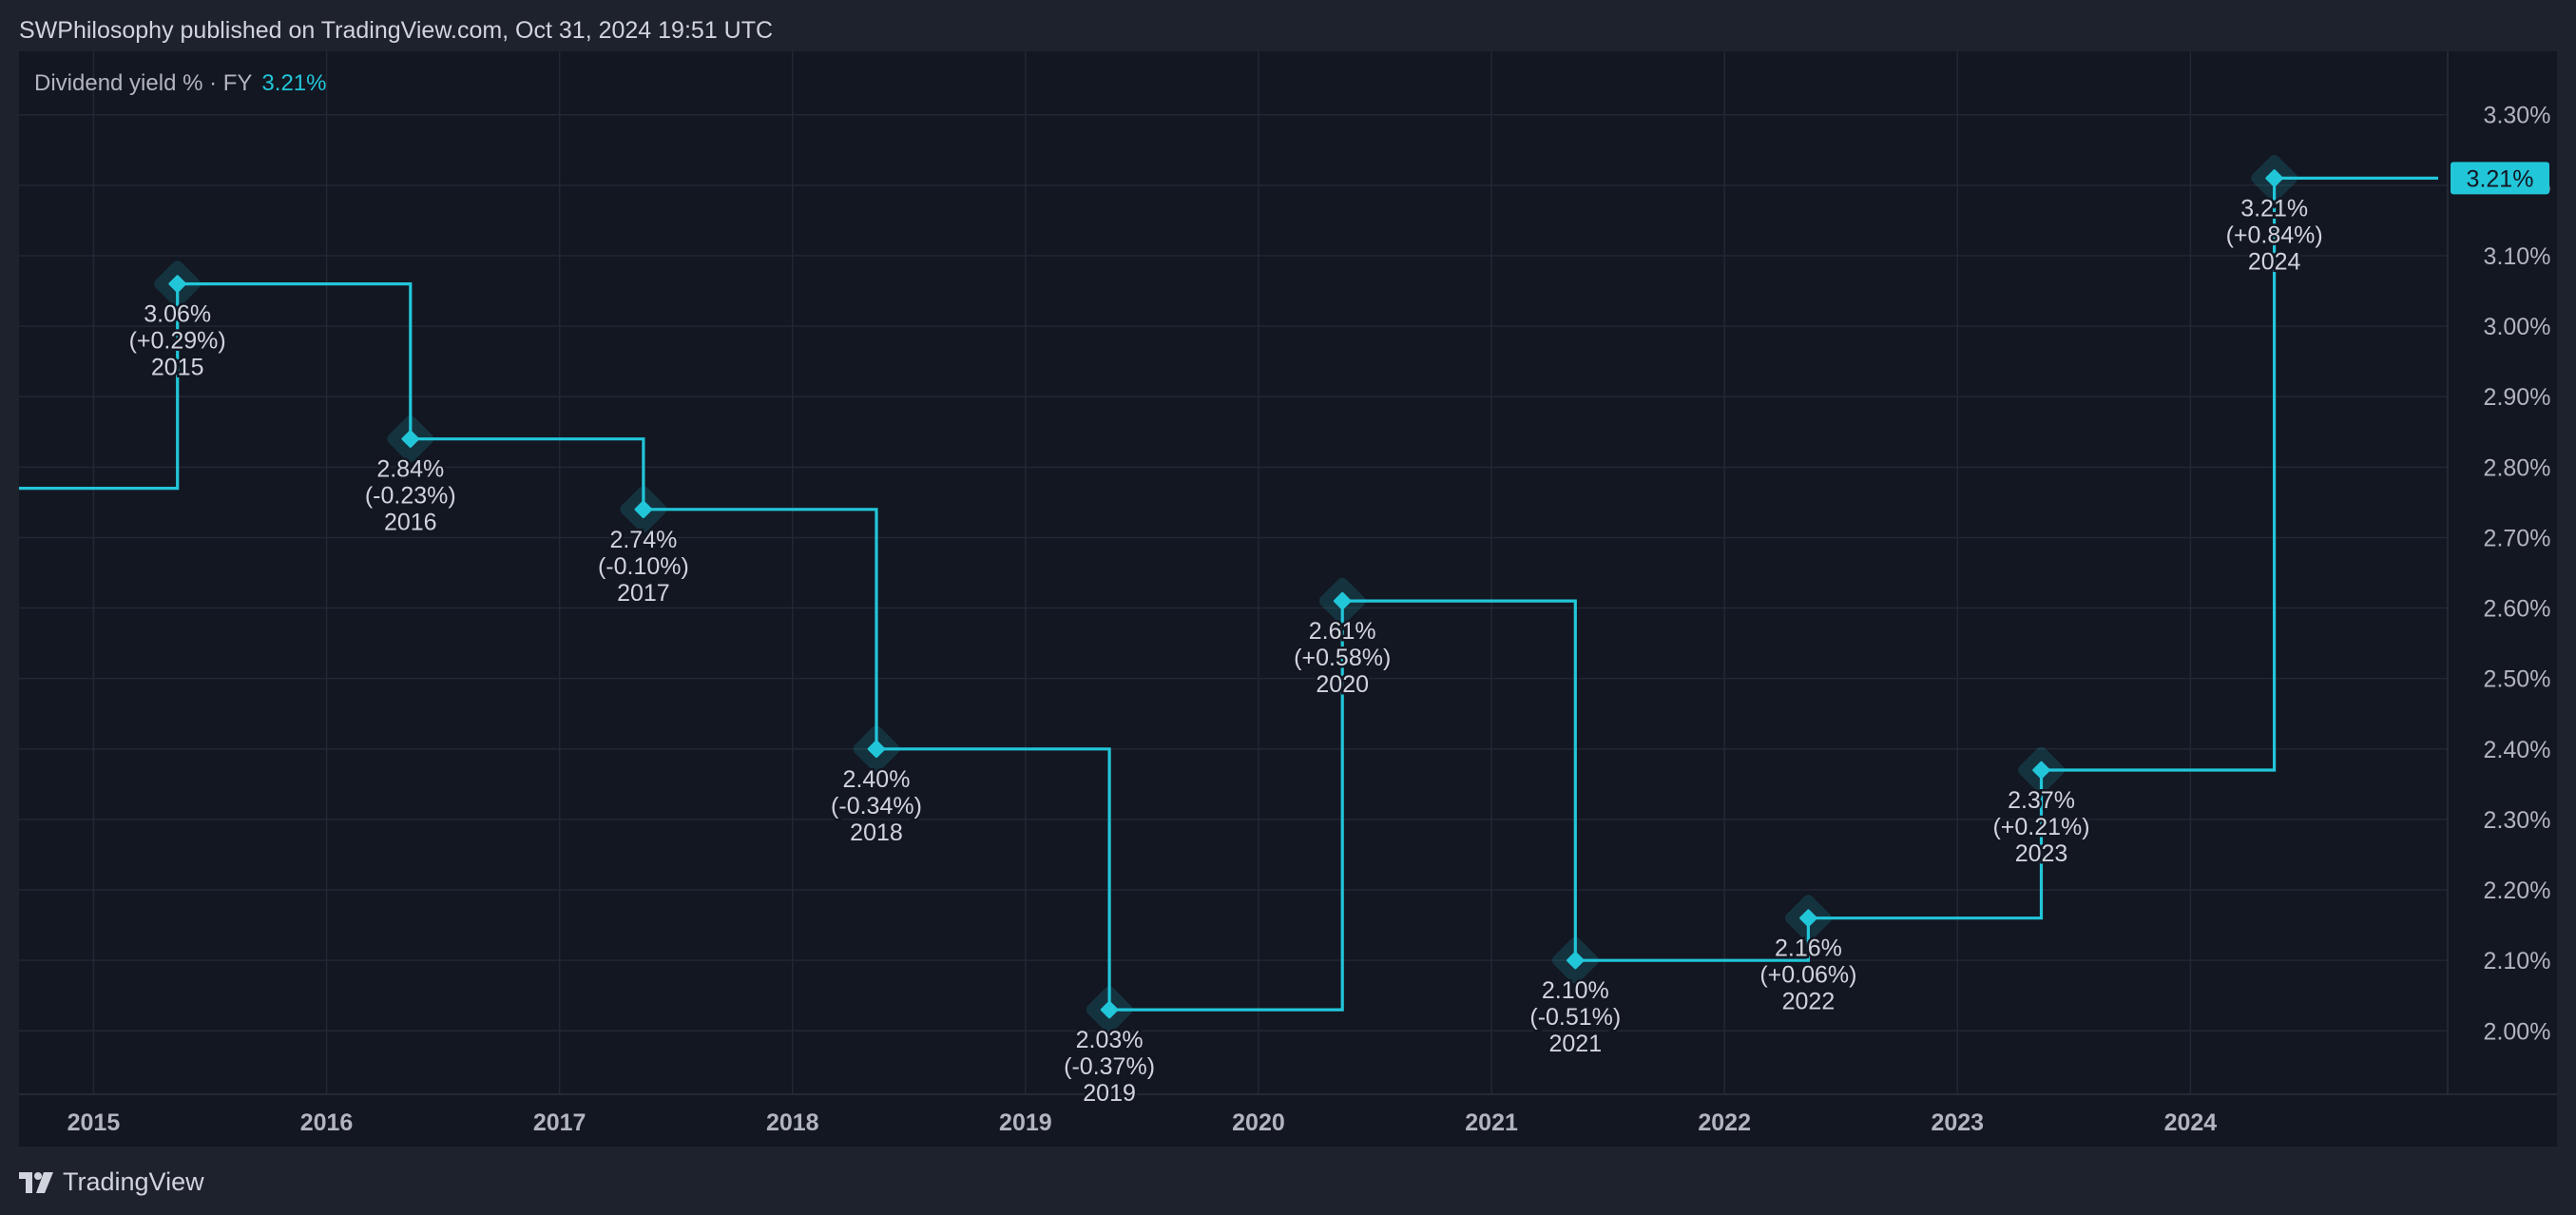 This screenshot has height=1215, width=2576. What do you see at coordinates (1110, 1040) in the screenshot?
I see `data-label-value: 2.03%` at bounding box center [1110, 1040].